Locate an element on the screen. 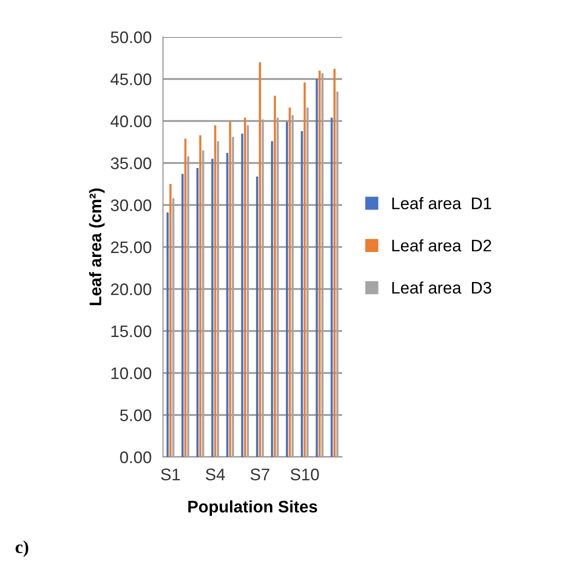 Image resolution: width=568 pixels, height=571 pixels. legend-label: Leaf area D1 is located at coordinates (442, 203).